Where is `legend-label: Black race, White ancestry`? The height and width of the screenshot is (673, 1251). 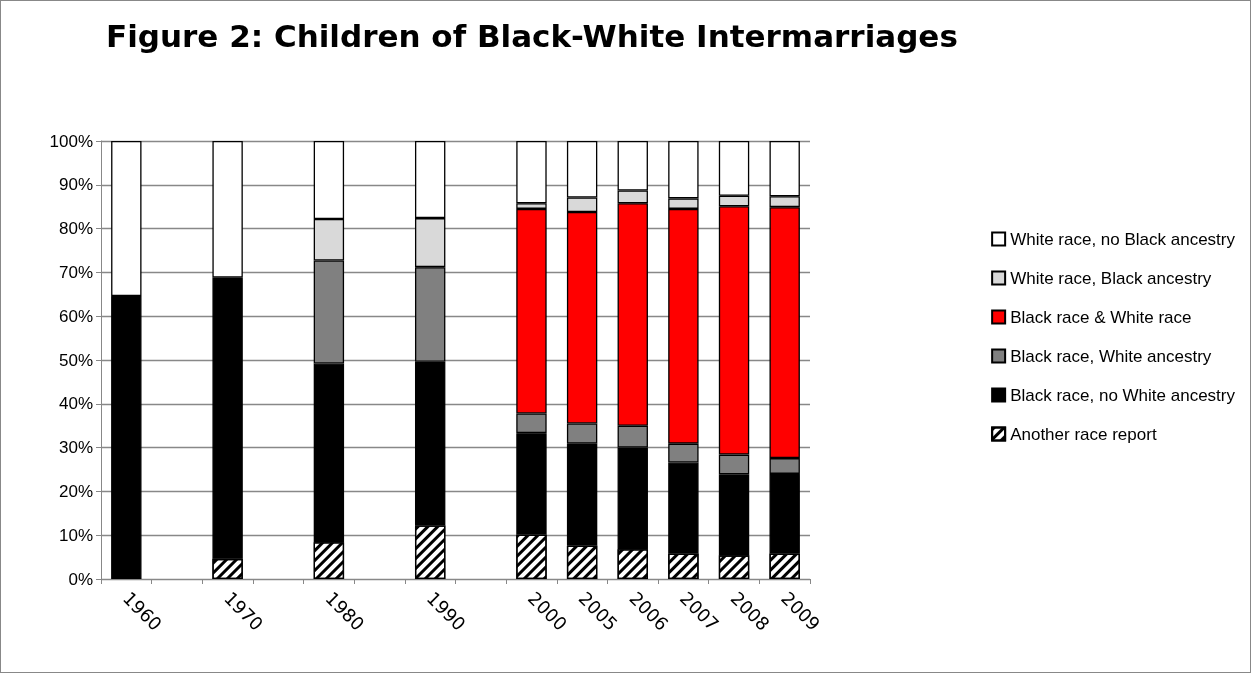 legend-label: Black race, White ancestry is located at coordinates (1111, 356).